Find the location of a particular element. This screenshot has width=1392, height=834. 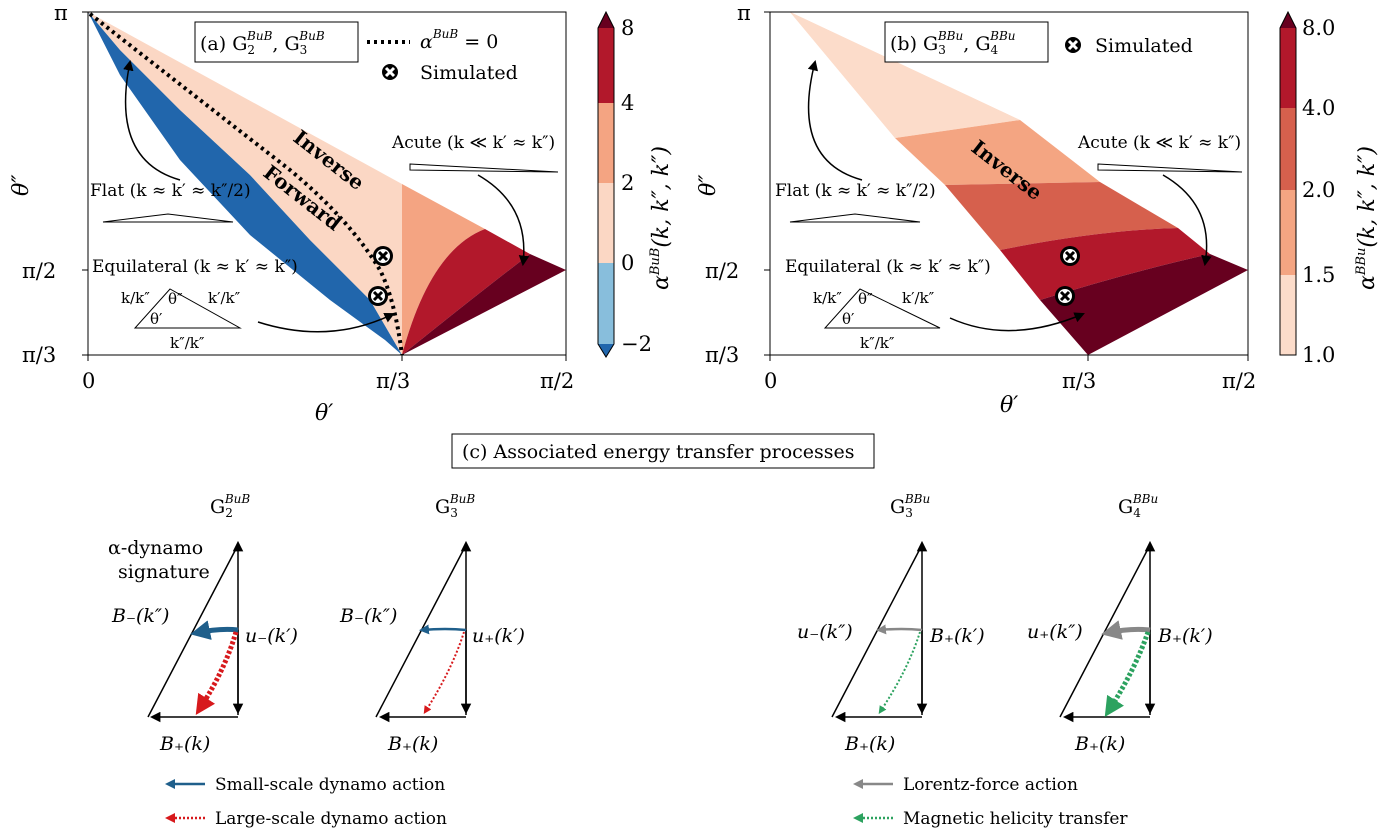

cba-tick-1: 0 is located at coordinates (627, 263).